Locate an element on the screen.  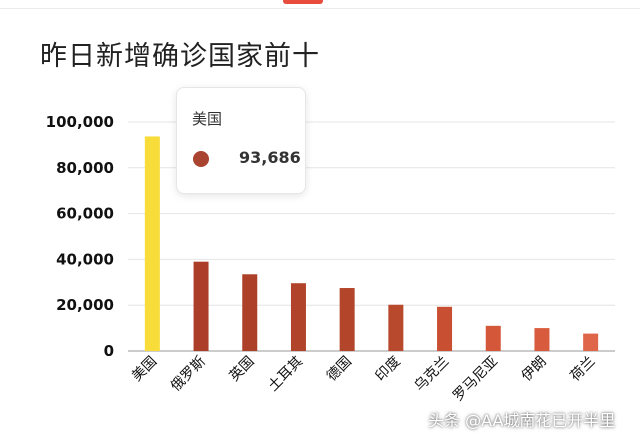
tooltip: 美国 93,686 is located at coordinates (241, 140).